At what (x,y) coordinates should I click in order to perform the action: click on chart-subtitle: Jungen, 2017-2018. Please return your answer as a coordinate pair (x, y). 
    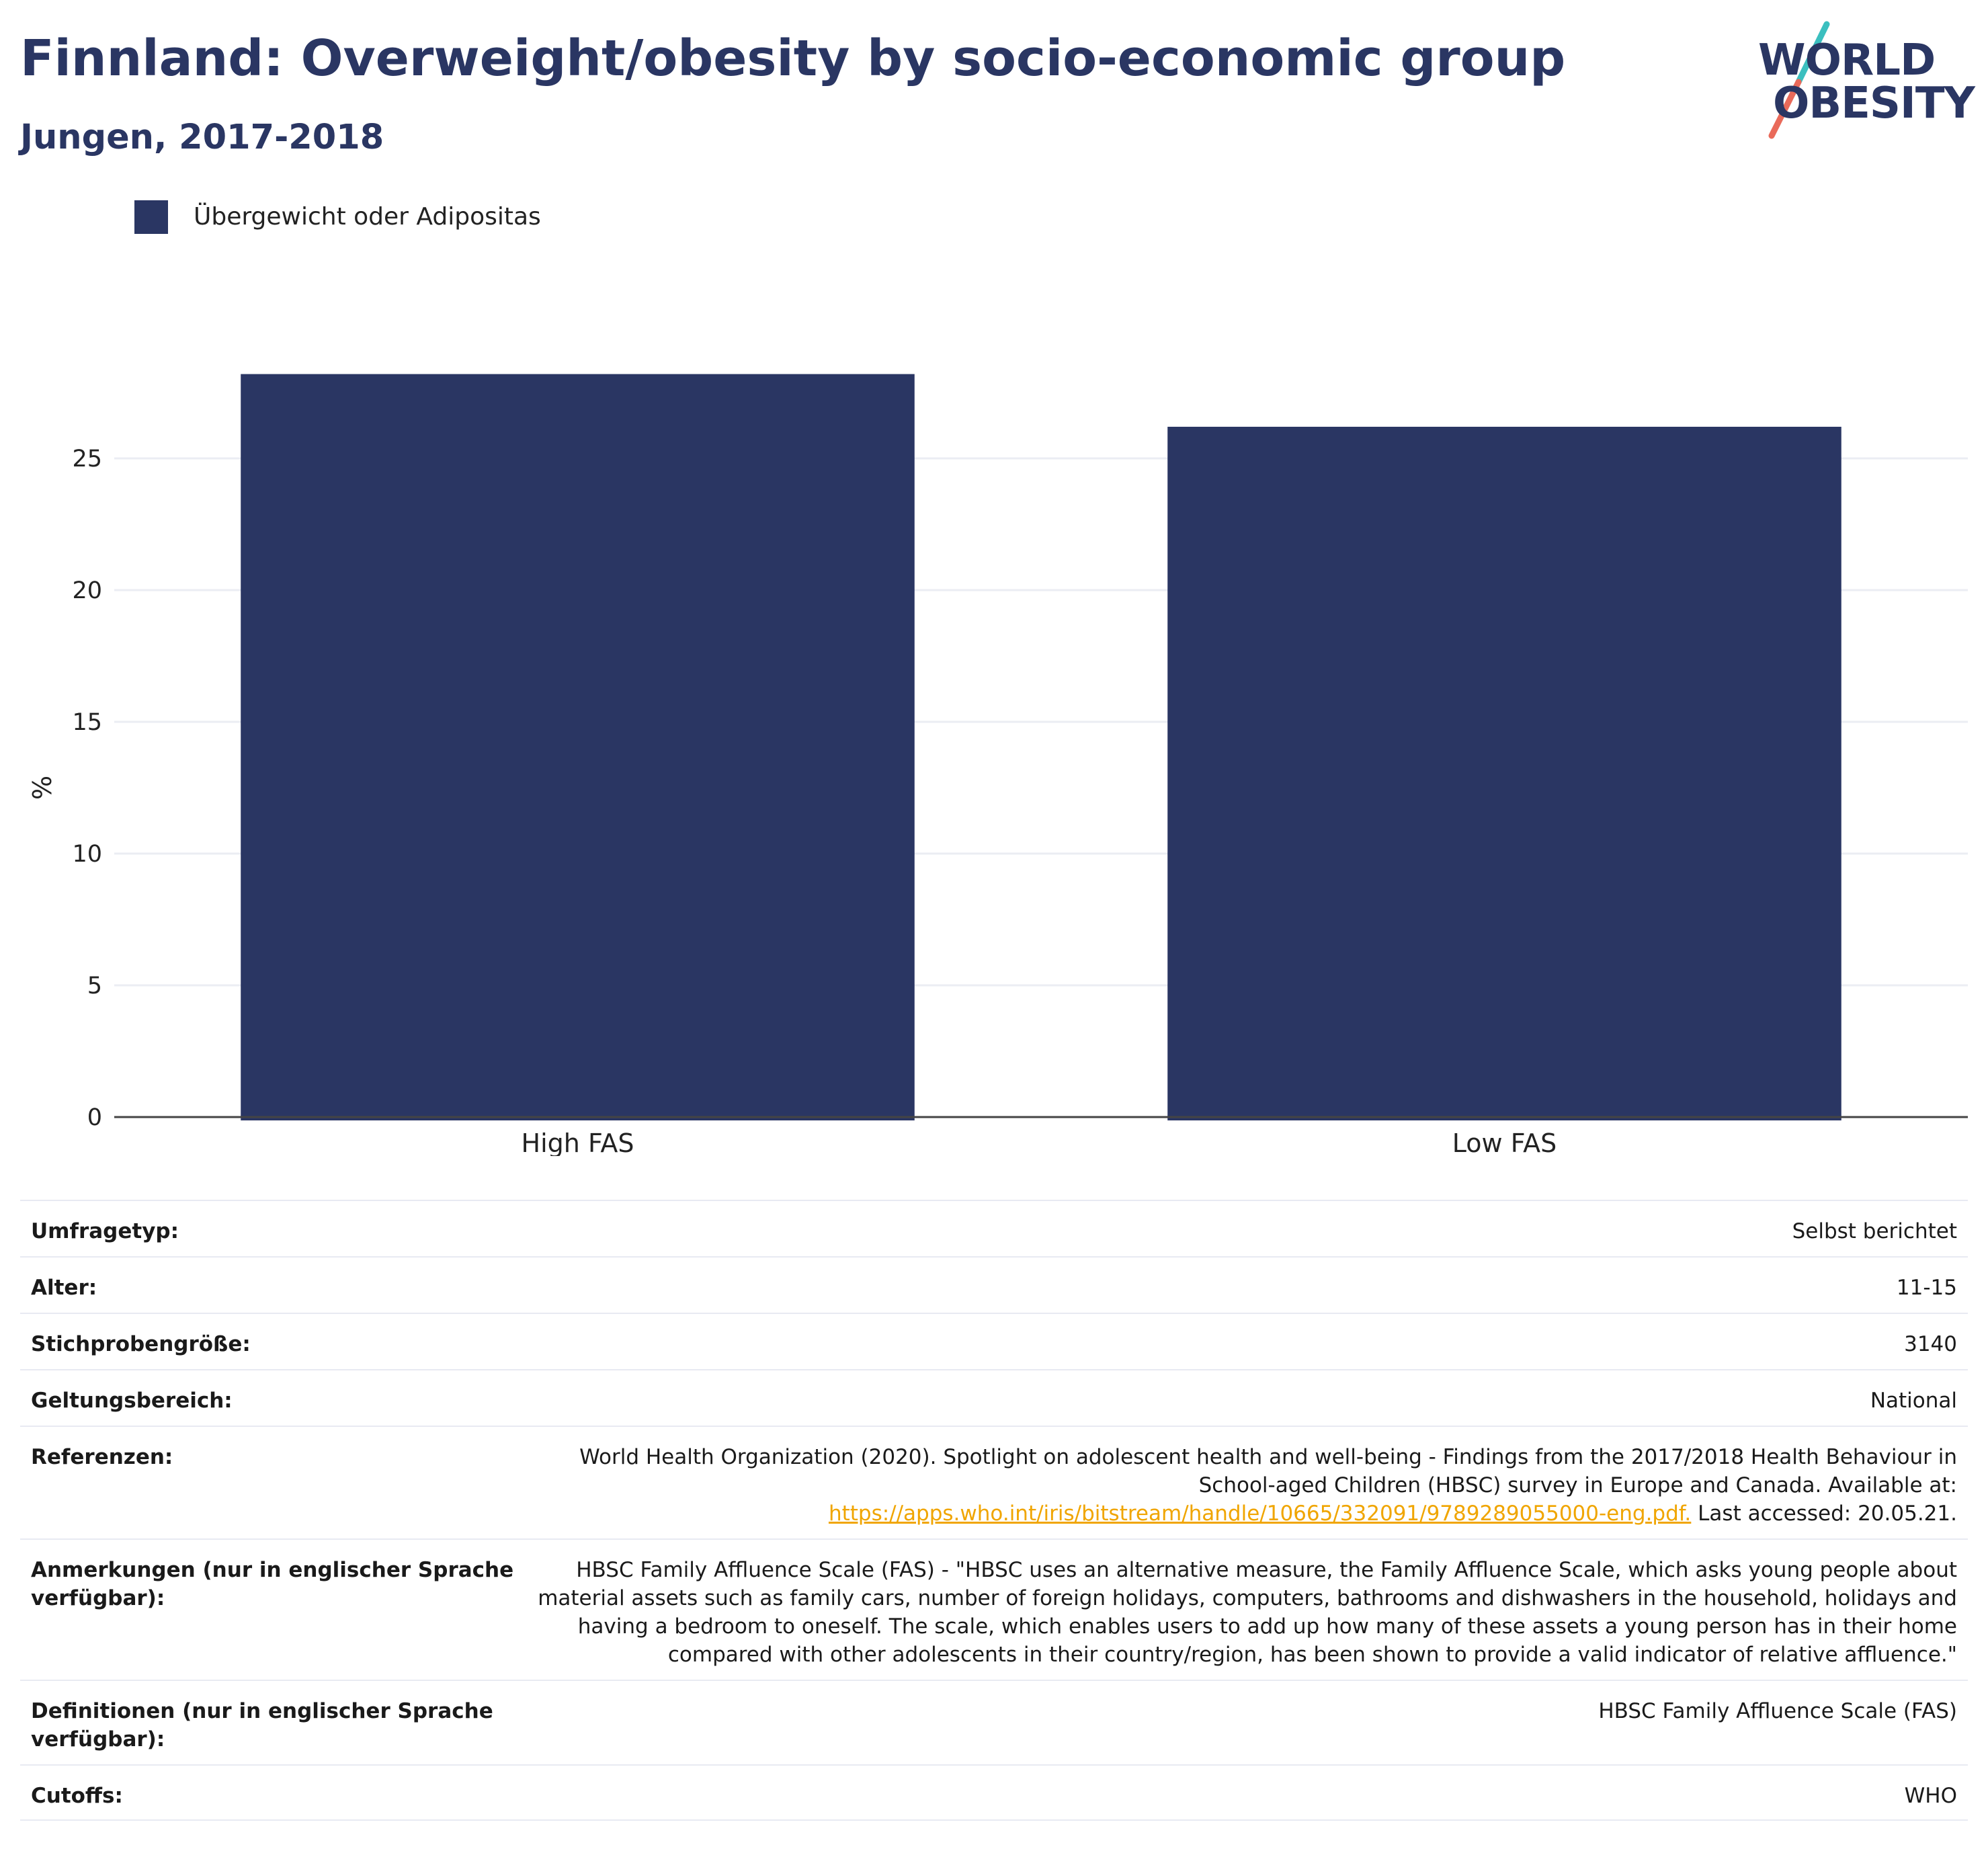
    Looking at the image, I should click on (202, 137).